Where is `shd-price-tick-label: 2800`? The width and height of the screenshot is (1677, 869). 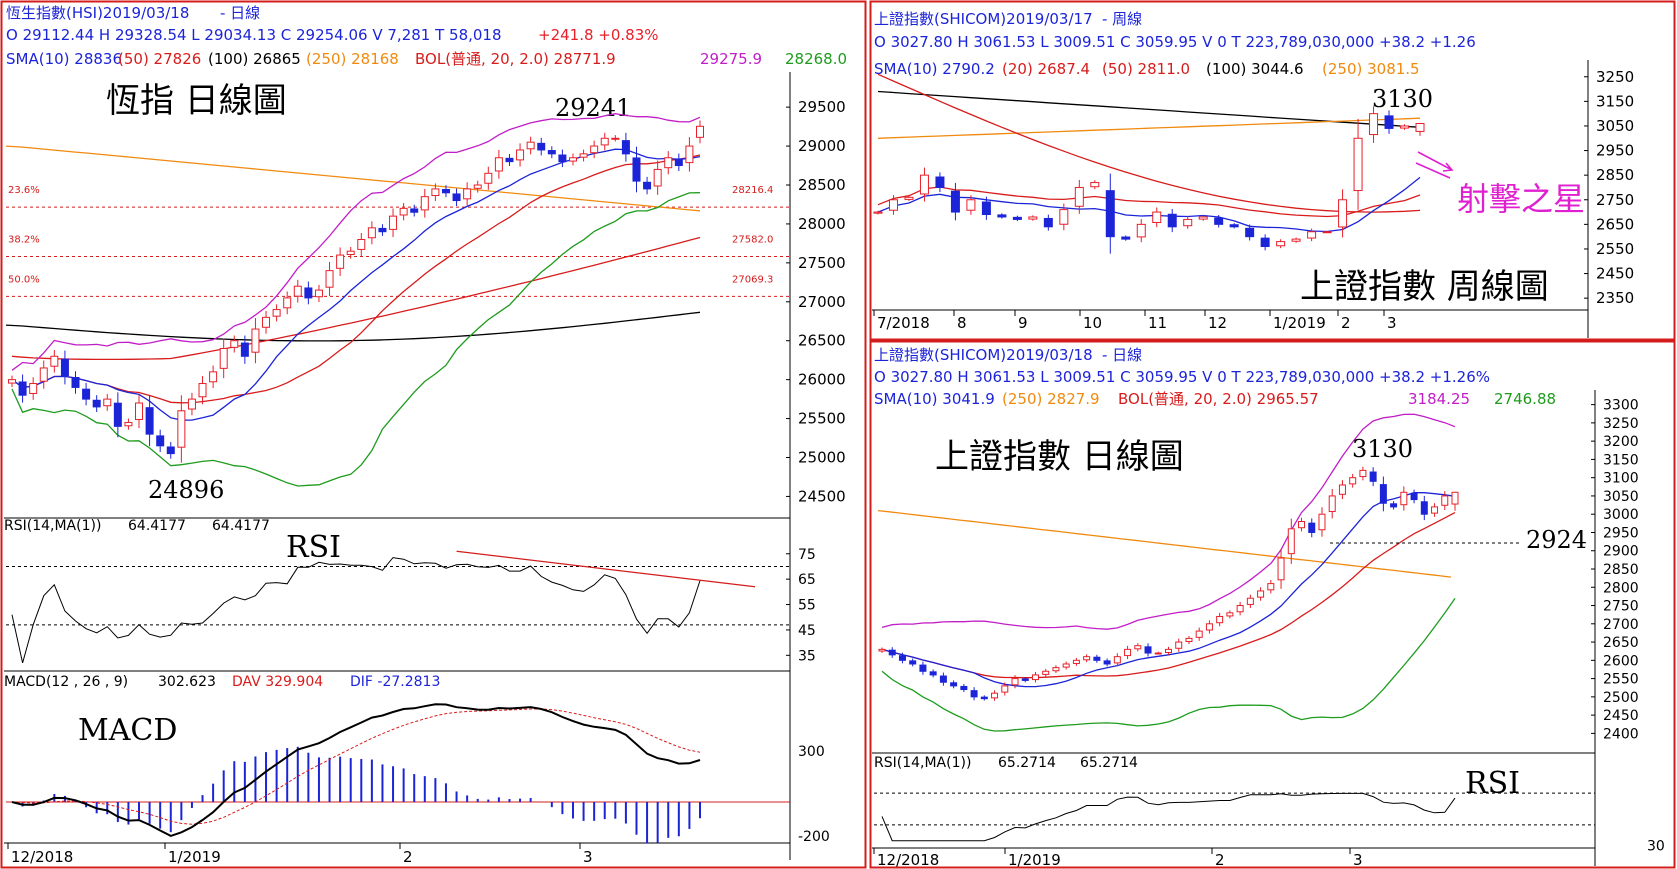
shd-price-tick-label: 2800 is located at coordinates (1621, 588).